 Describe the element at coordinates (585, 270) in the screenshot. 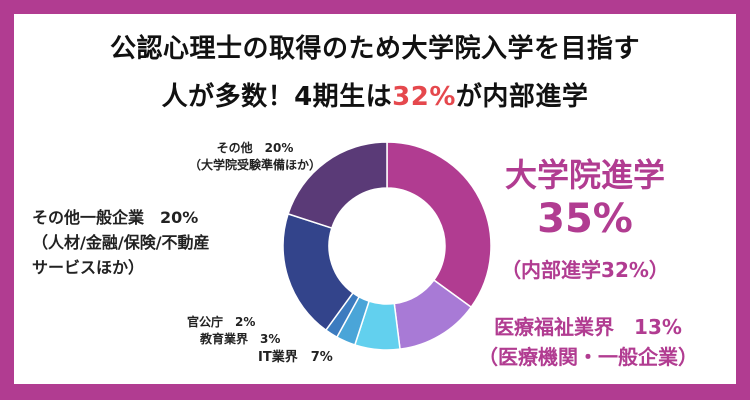

I see `label-grad-school-sub: （内部進学32%）` at that location.